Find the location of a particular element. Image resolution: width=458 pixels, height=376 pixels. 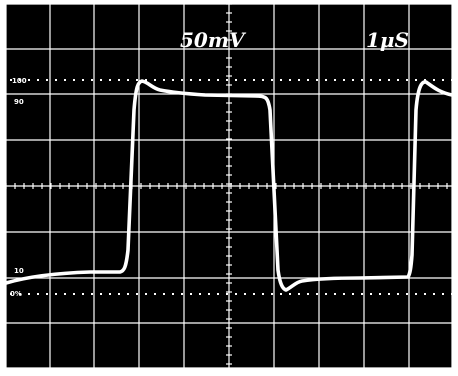

volts-per-div-label: 50mV is located at coordinates (213, 40).